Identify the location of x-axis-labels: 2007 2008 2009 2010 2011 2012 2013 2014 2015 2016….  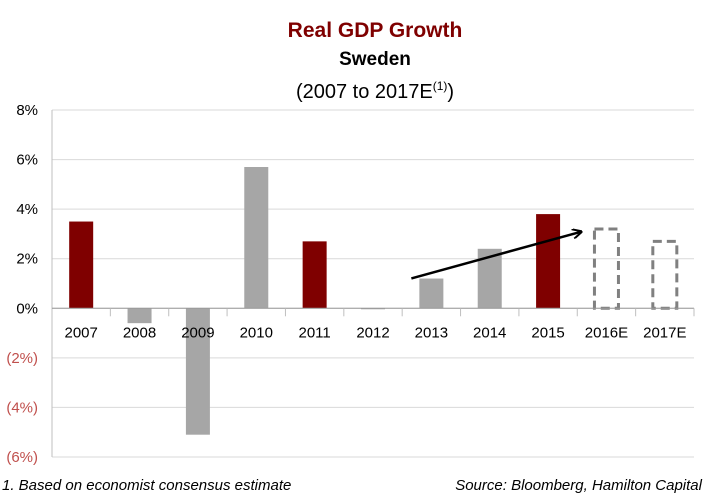
(379, 324).